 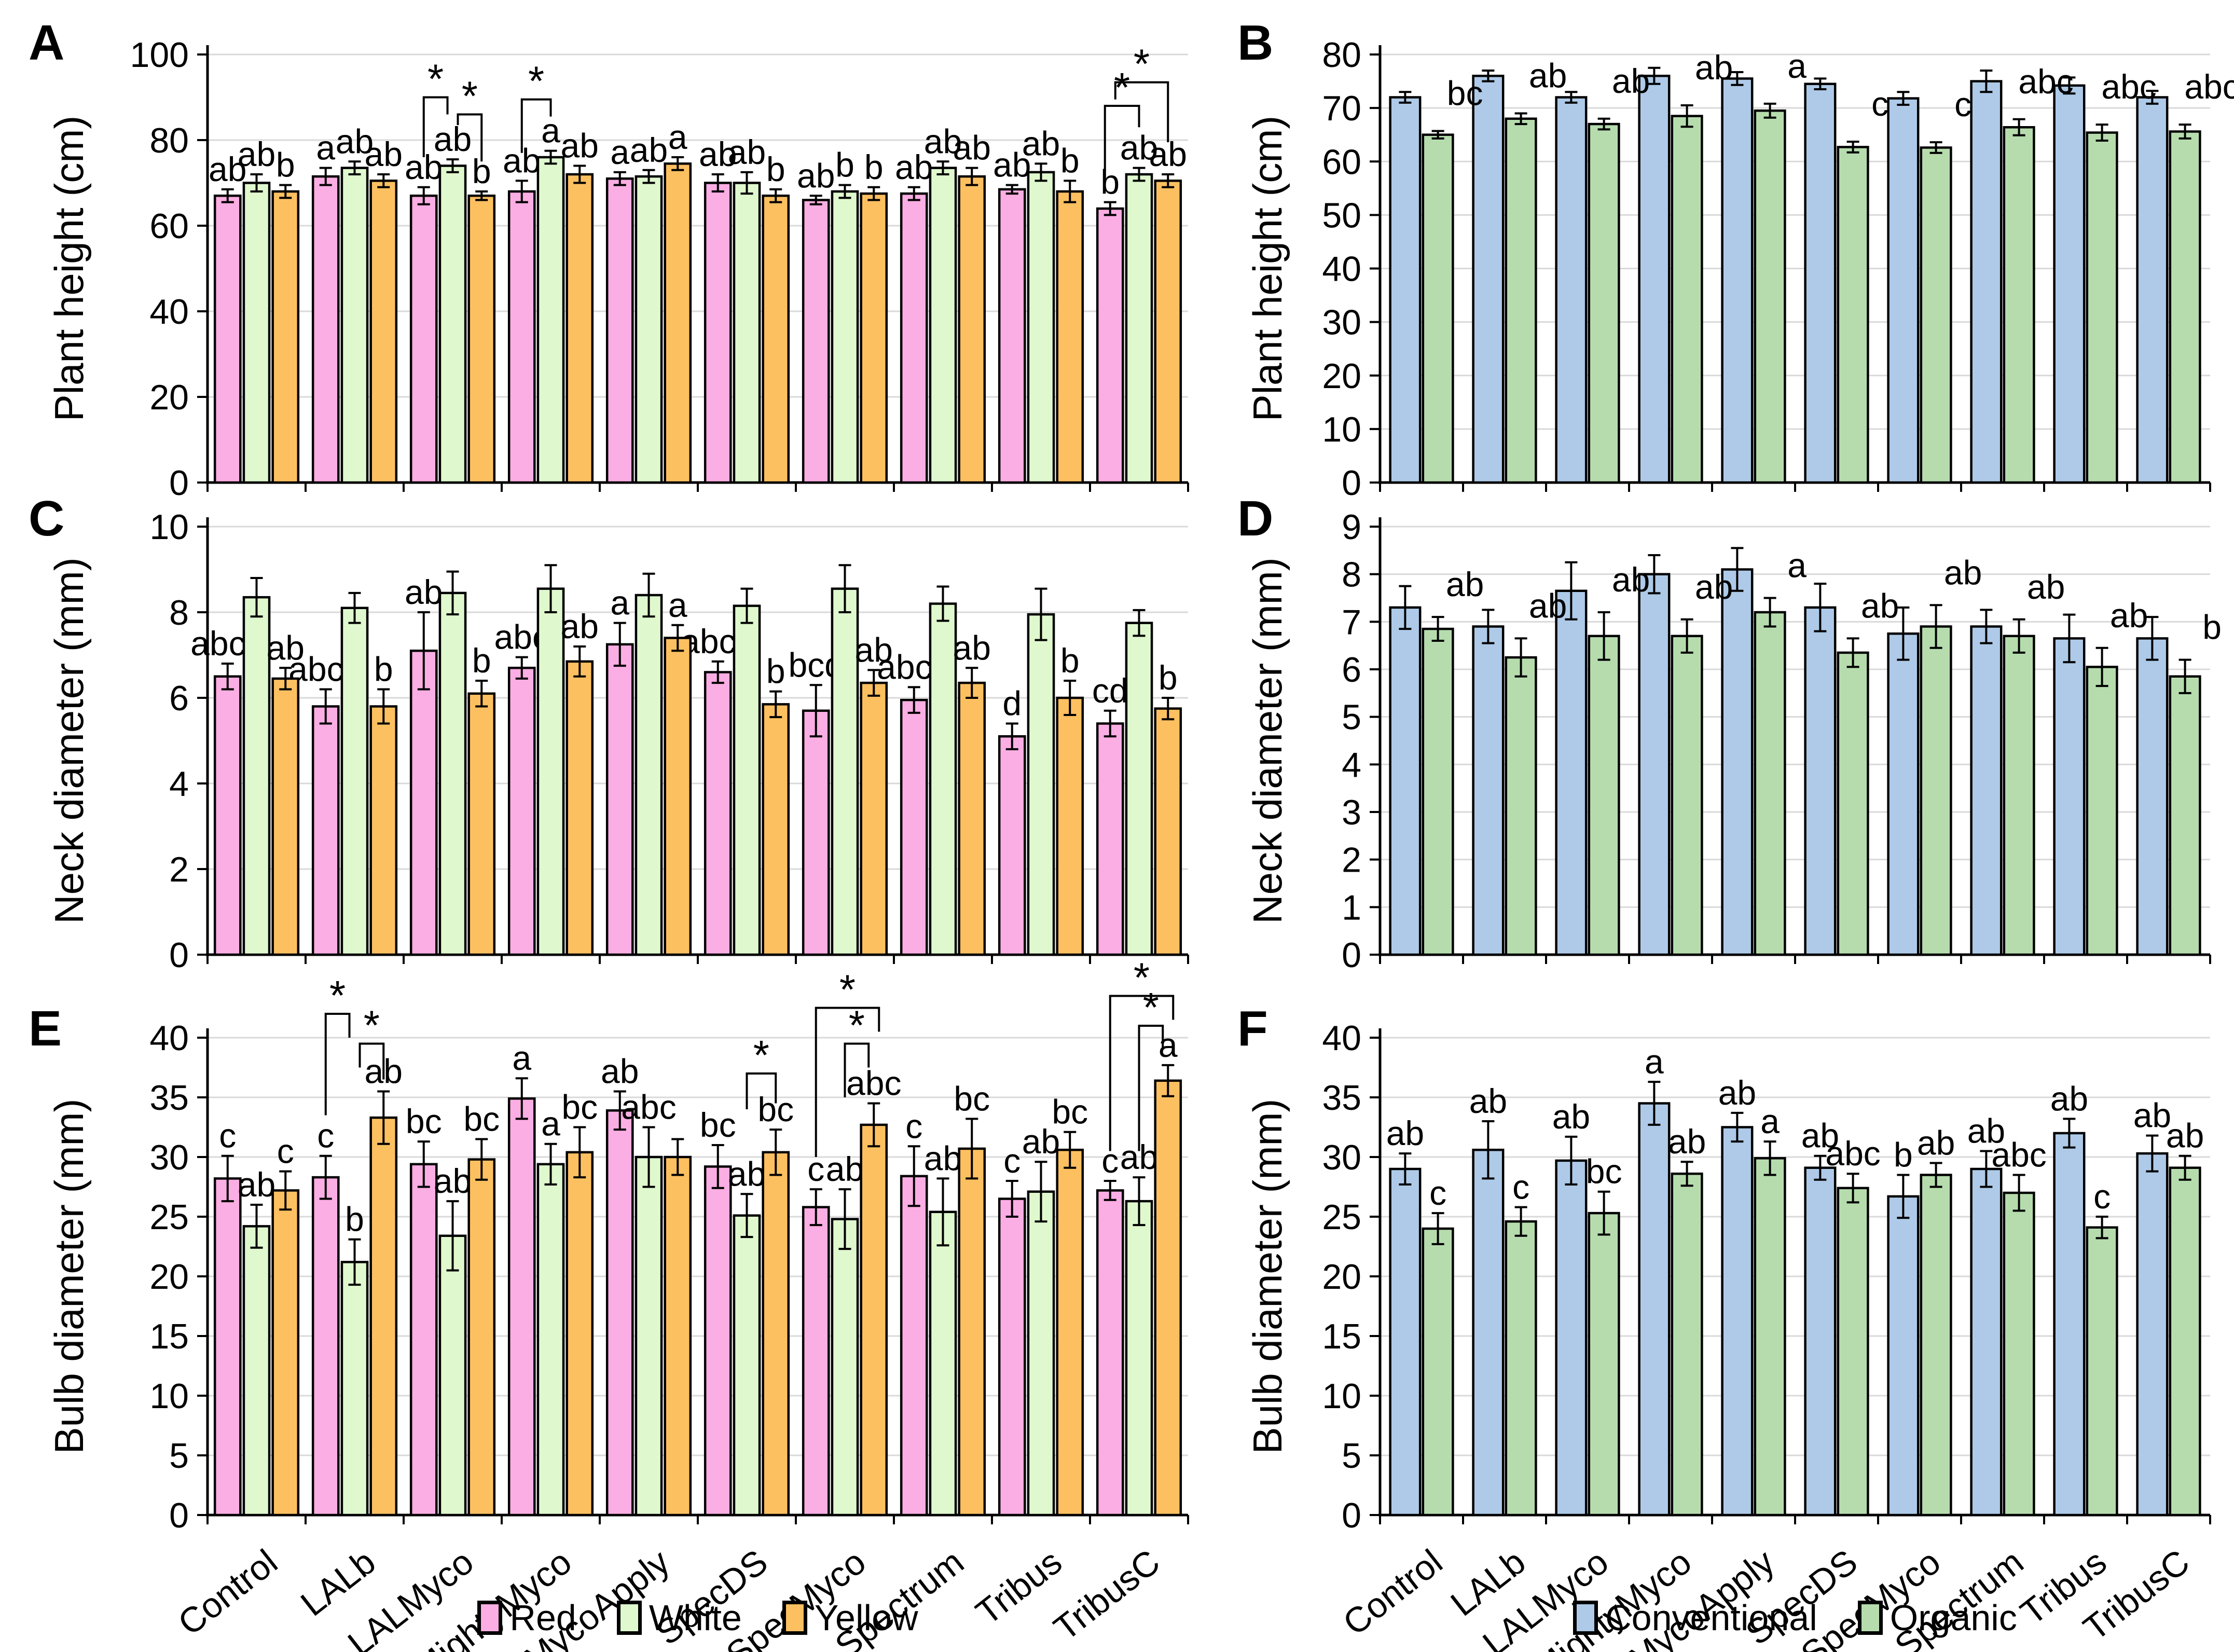 What do you see at coordinates (256, 776) in the screenshot?
I see `bar-white-control` at bounding box center [256, 776].